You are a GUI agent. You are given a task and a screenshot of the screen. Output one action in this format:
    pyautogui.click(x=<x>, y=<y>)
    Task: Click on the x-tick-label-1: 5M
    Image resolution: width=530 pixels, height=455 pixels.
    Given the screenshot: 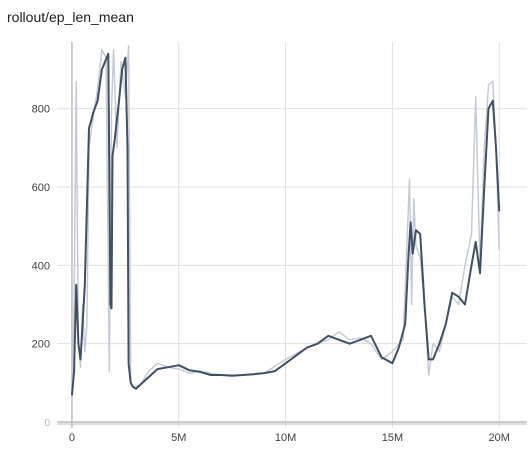 What is the action you would take?
    pyautogui.click(x=178, y=438)
    